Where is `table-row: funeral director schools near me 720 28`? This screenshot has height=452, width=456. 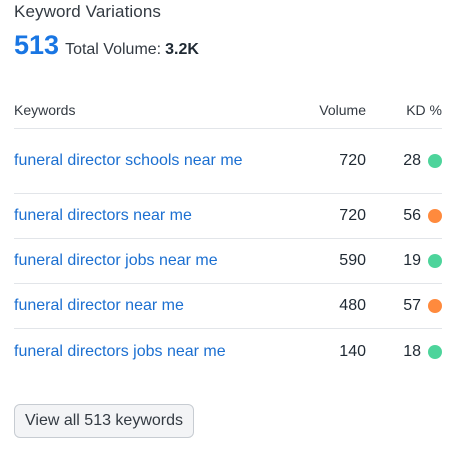
table-row: funeral director schools near me 720 28 is located at coordinates (228, 161).